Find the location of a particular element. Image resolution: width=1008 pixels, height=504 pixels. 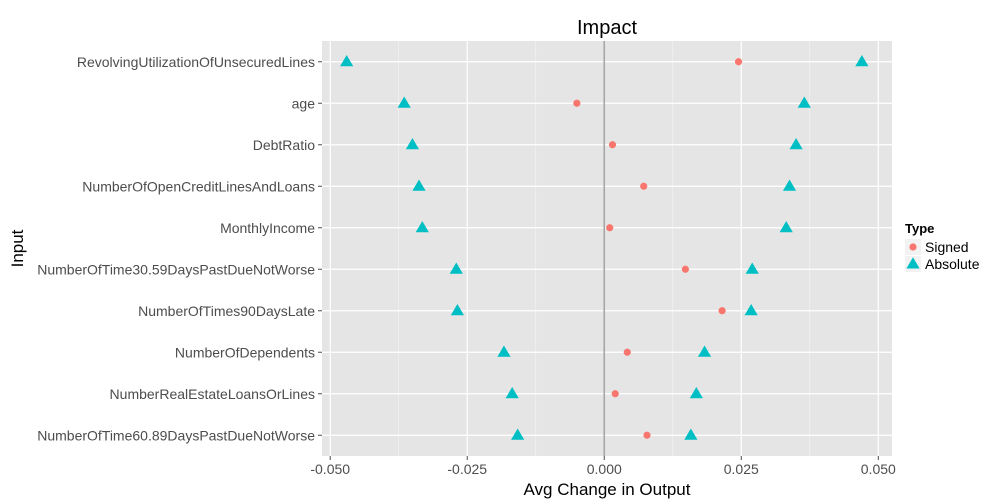

x-tick-labels: -0.050 -0.025 0.000 0.025 0.050 is located at coordinates (603, 466).